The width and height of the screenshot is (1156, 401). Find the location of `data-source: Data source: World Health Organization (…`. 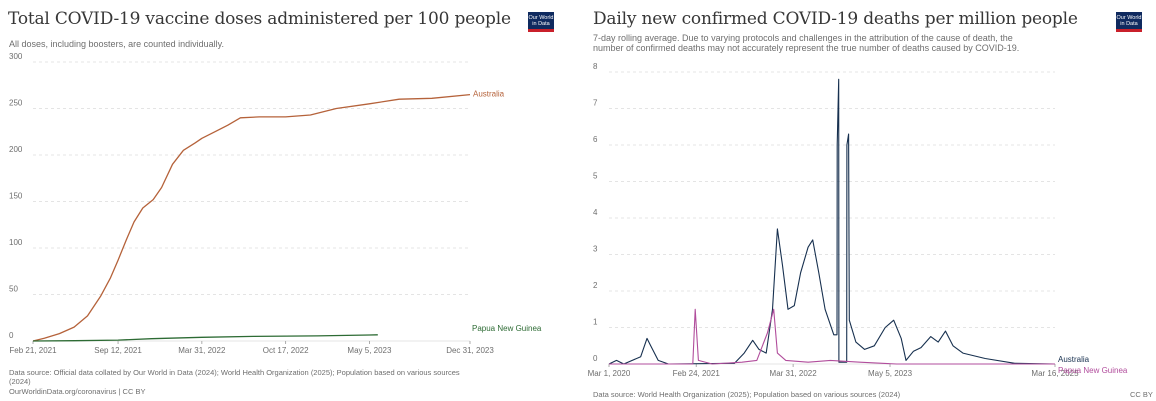

data-source: Data source: World Health Organization (… is located at coordinates (747, 394).